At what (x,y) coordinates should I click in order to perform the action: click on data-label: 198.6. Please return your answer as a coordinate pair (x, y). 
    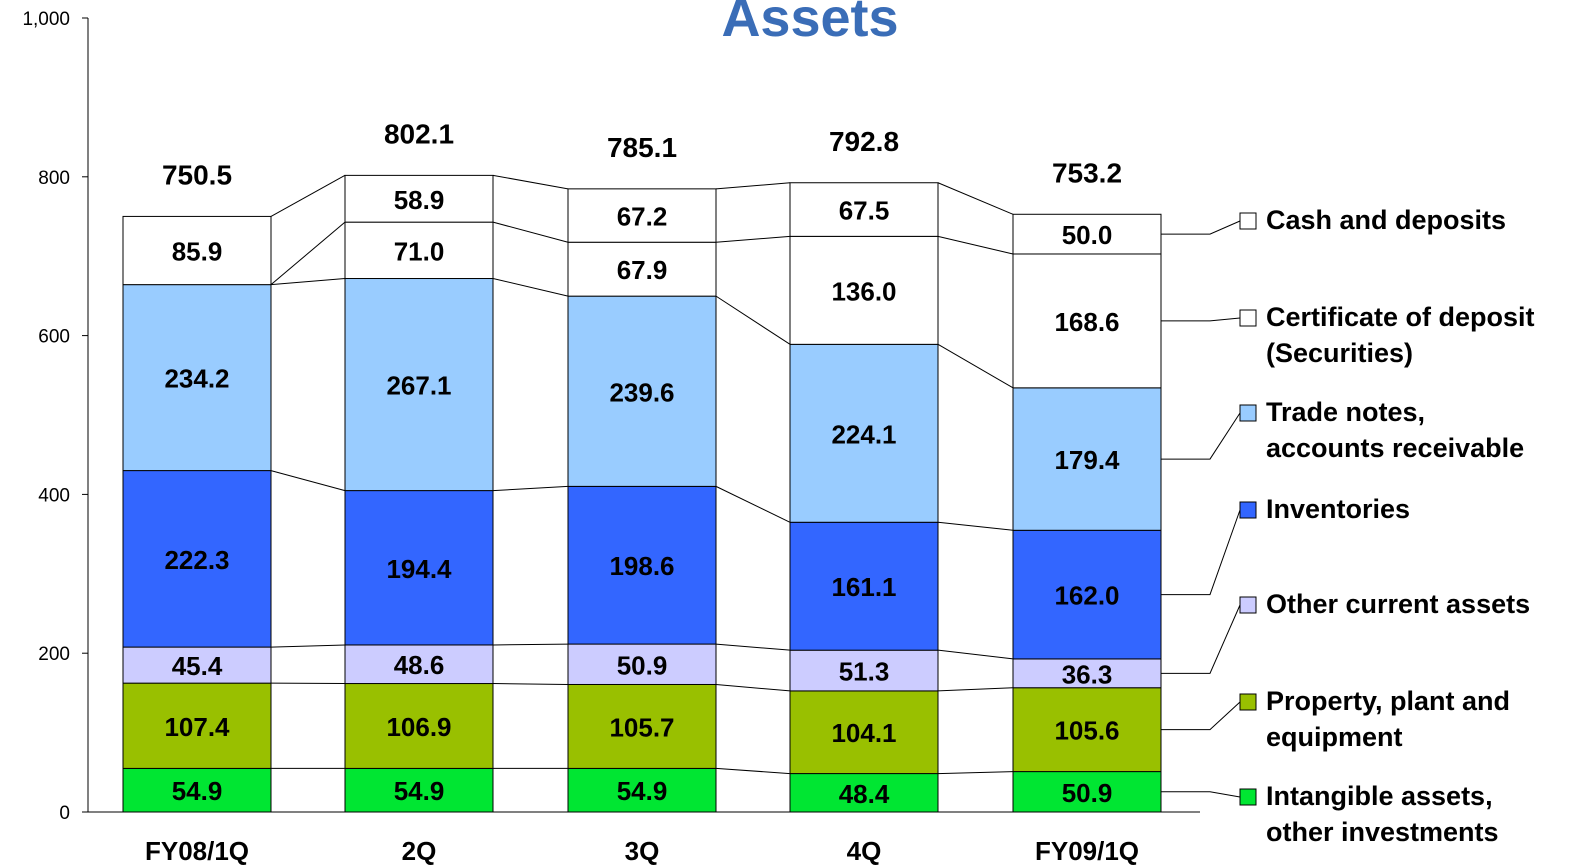
    Looking at the image, I should click on (641, 566).